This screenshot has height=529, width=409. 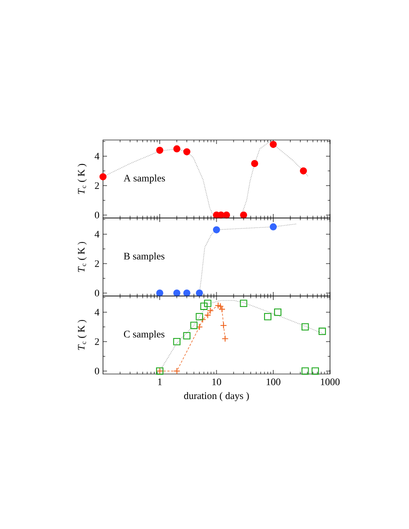 I want to click on annotation: C samples, so click(x=144, y=335).